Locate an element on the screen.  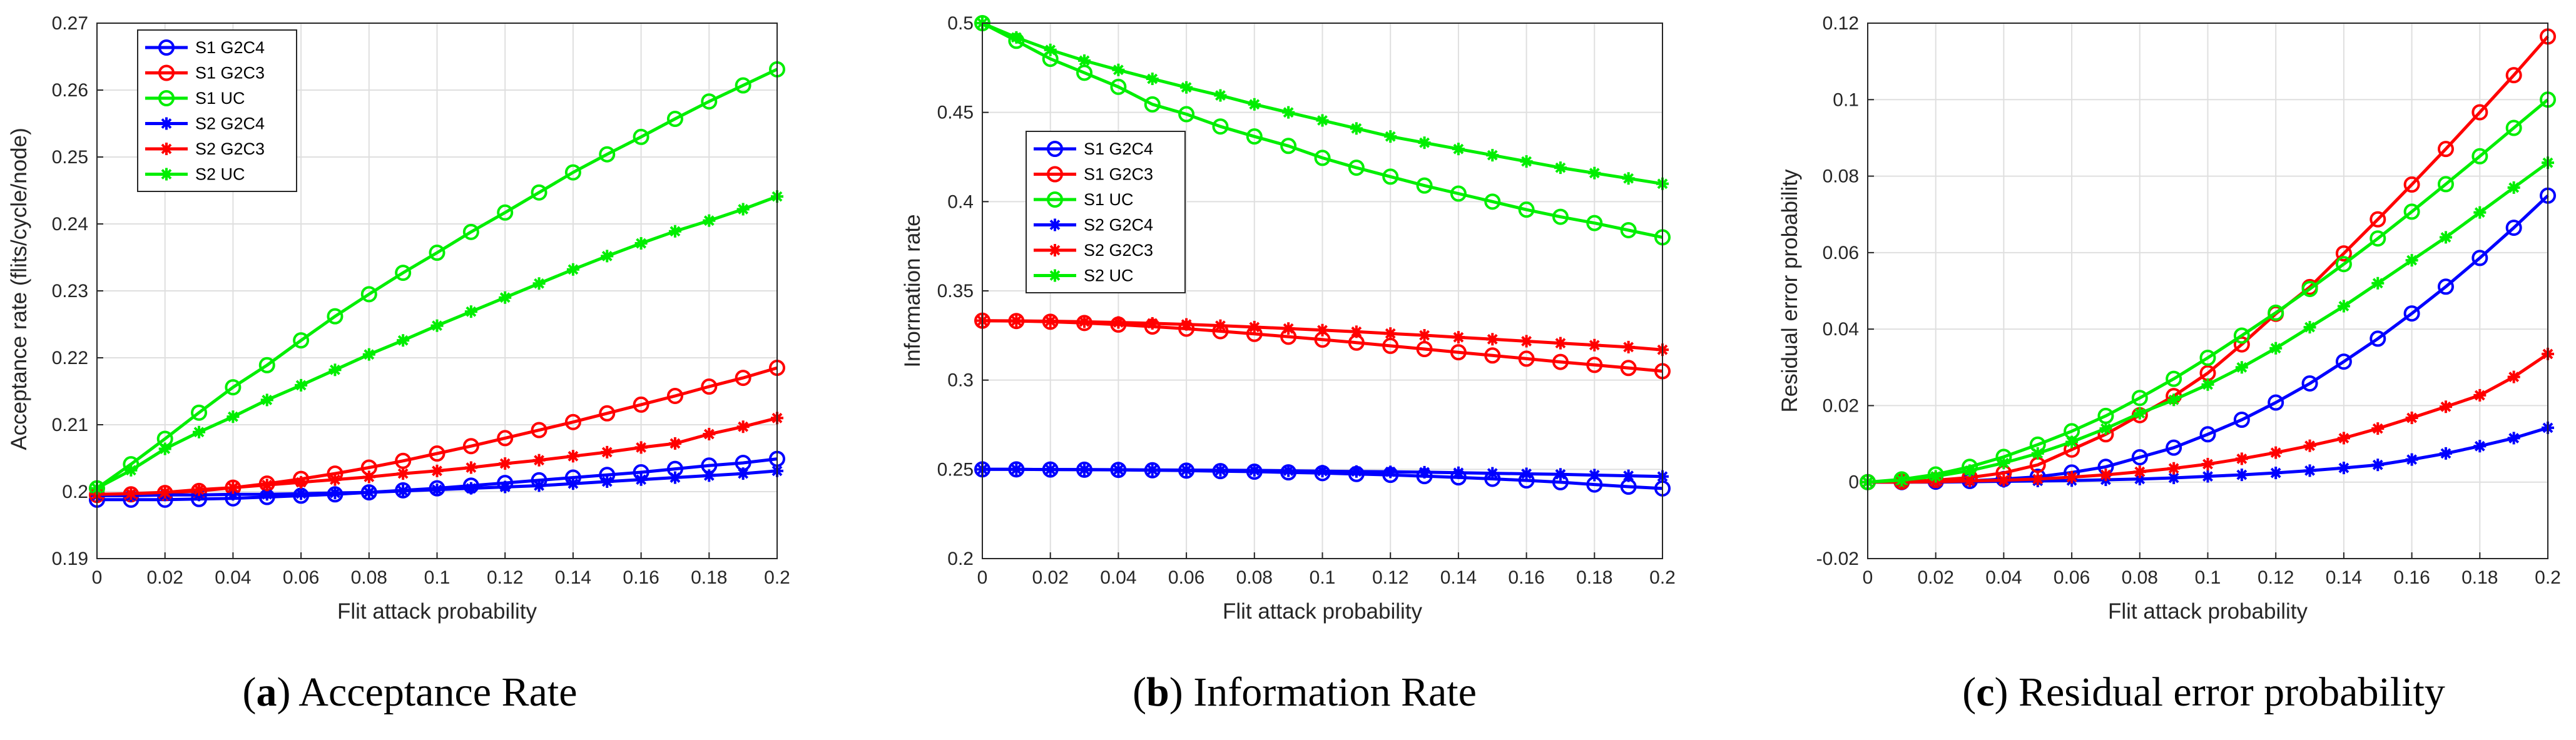
y-tick-label: 0.06 is located at coordinates (1841, 253).